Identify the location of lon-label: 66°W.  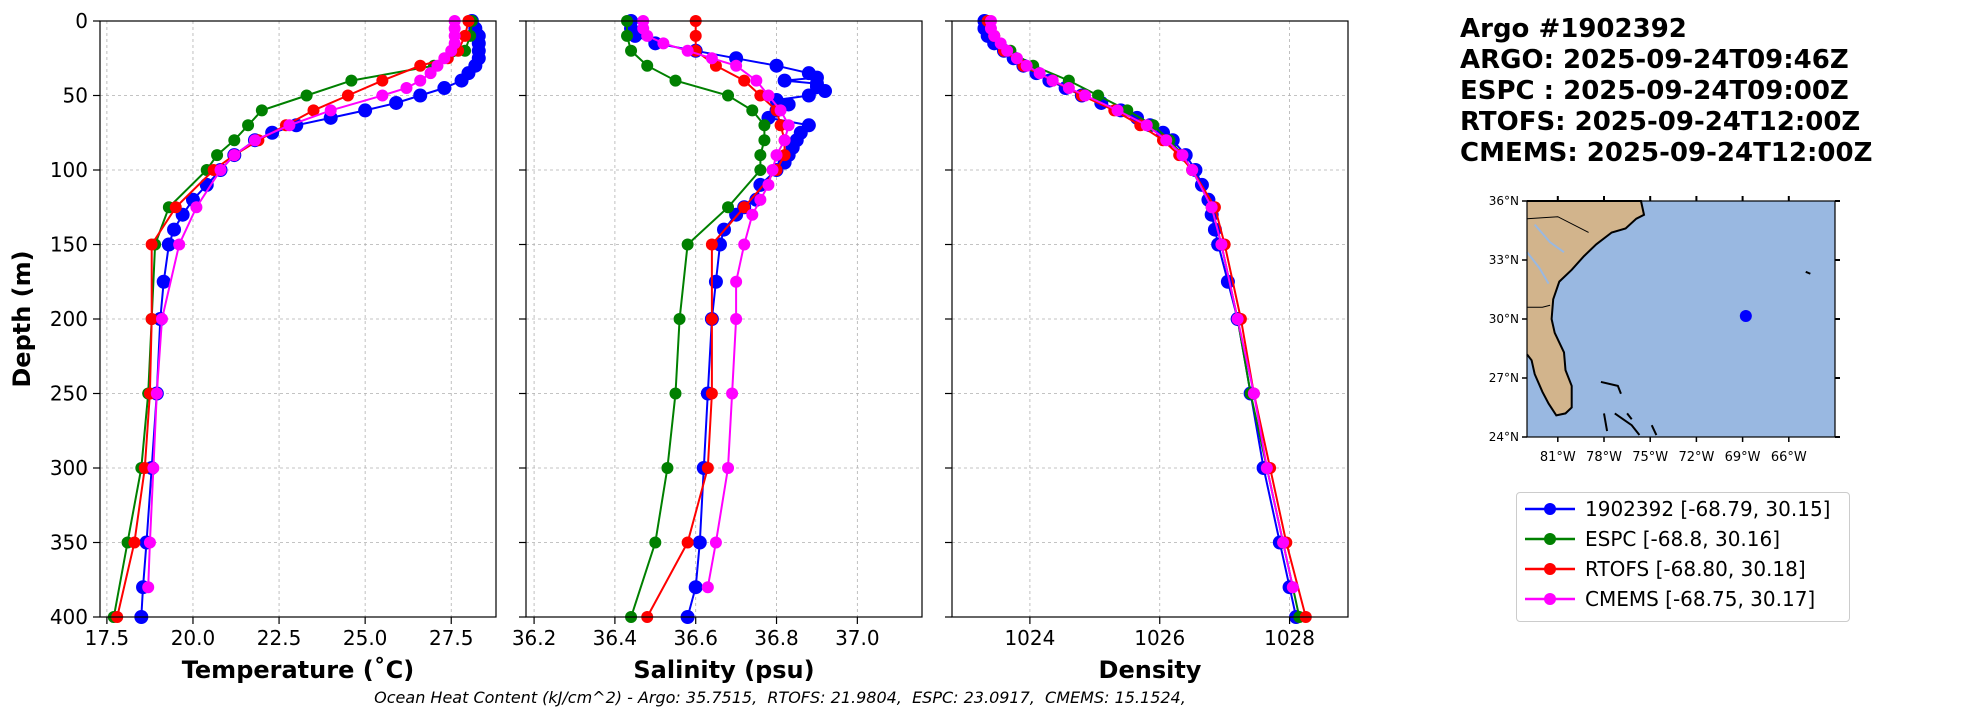
(1789, 457).